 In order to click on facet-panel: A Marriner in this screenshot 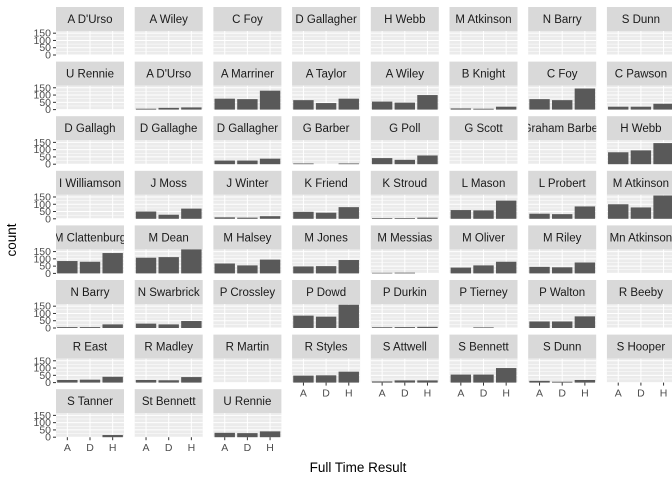, I will do `click(247, 86)`.